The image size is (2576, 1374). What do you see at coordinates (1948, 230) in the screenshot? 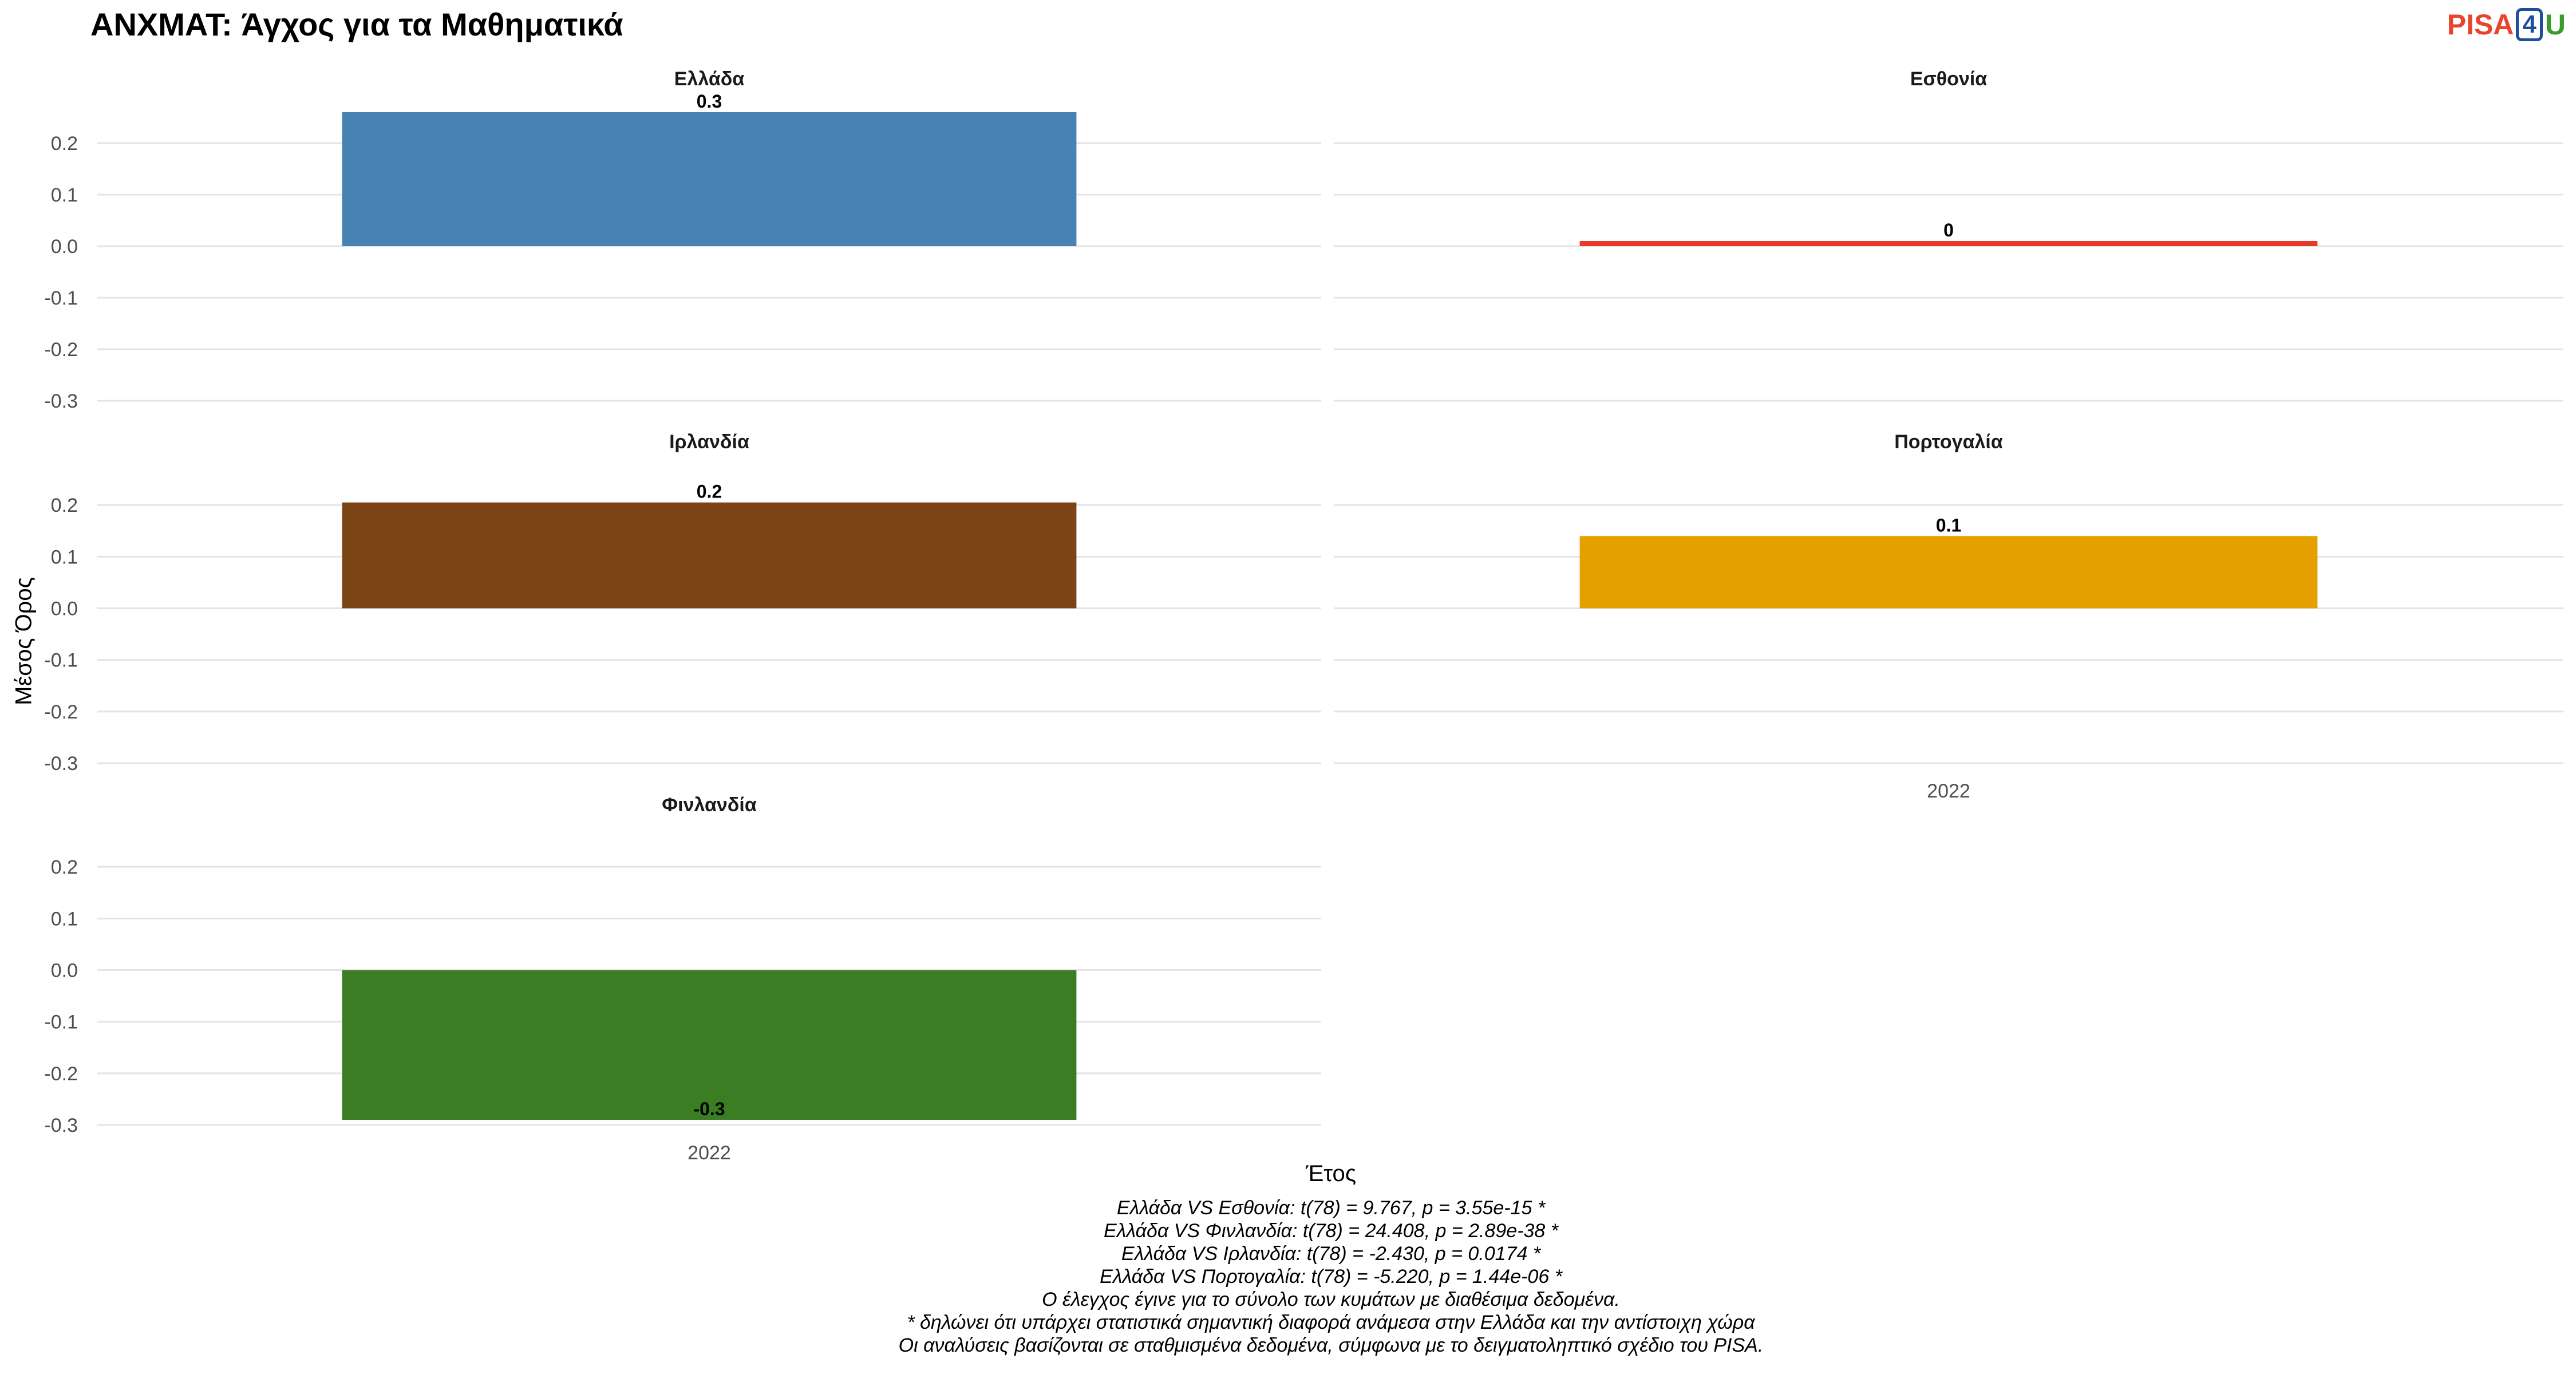
I see `data-label: 0` at bounding box center [1948, 230].